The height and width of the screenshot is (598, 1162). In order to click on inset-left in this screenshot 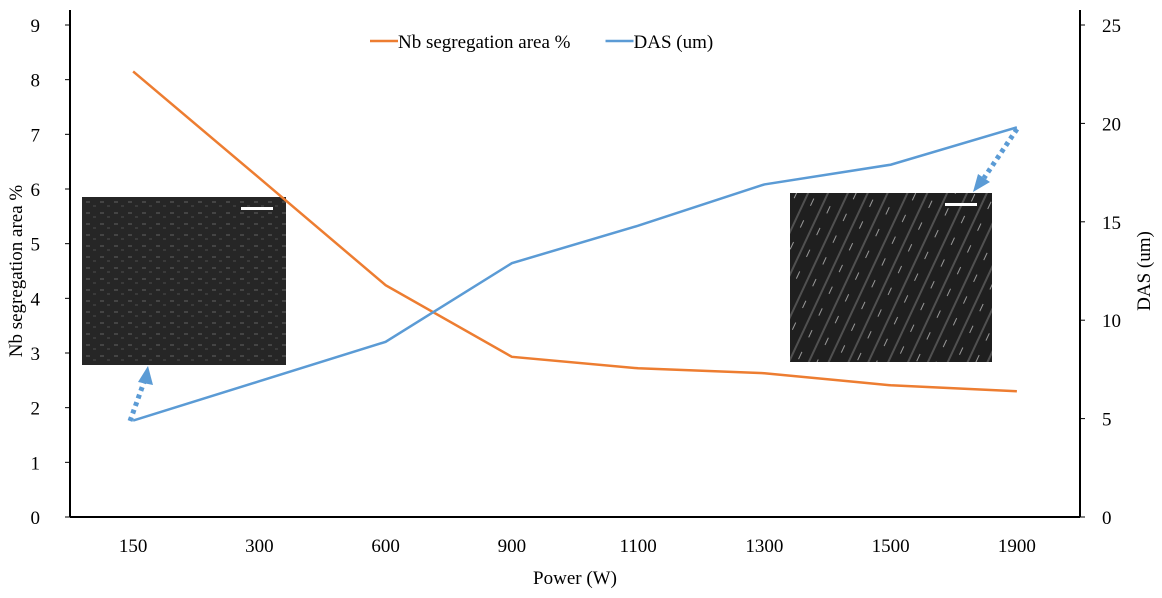, I will do `click(184, 281)`.